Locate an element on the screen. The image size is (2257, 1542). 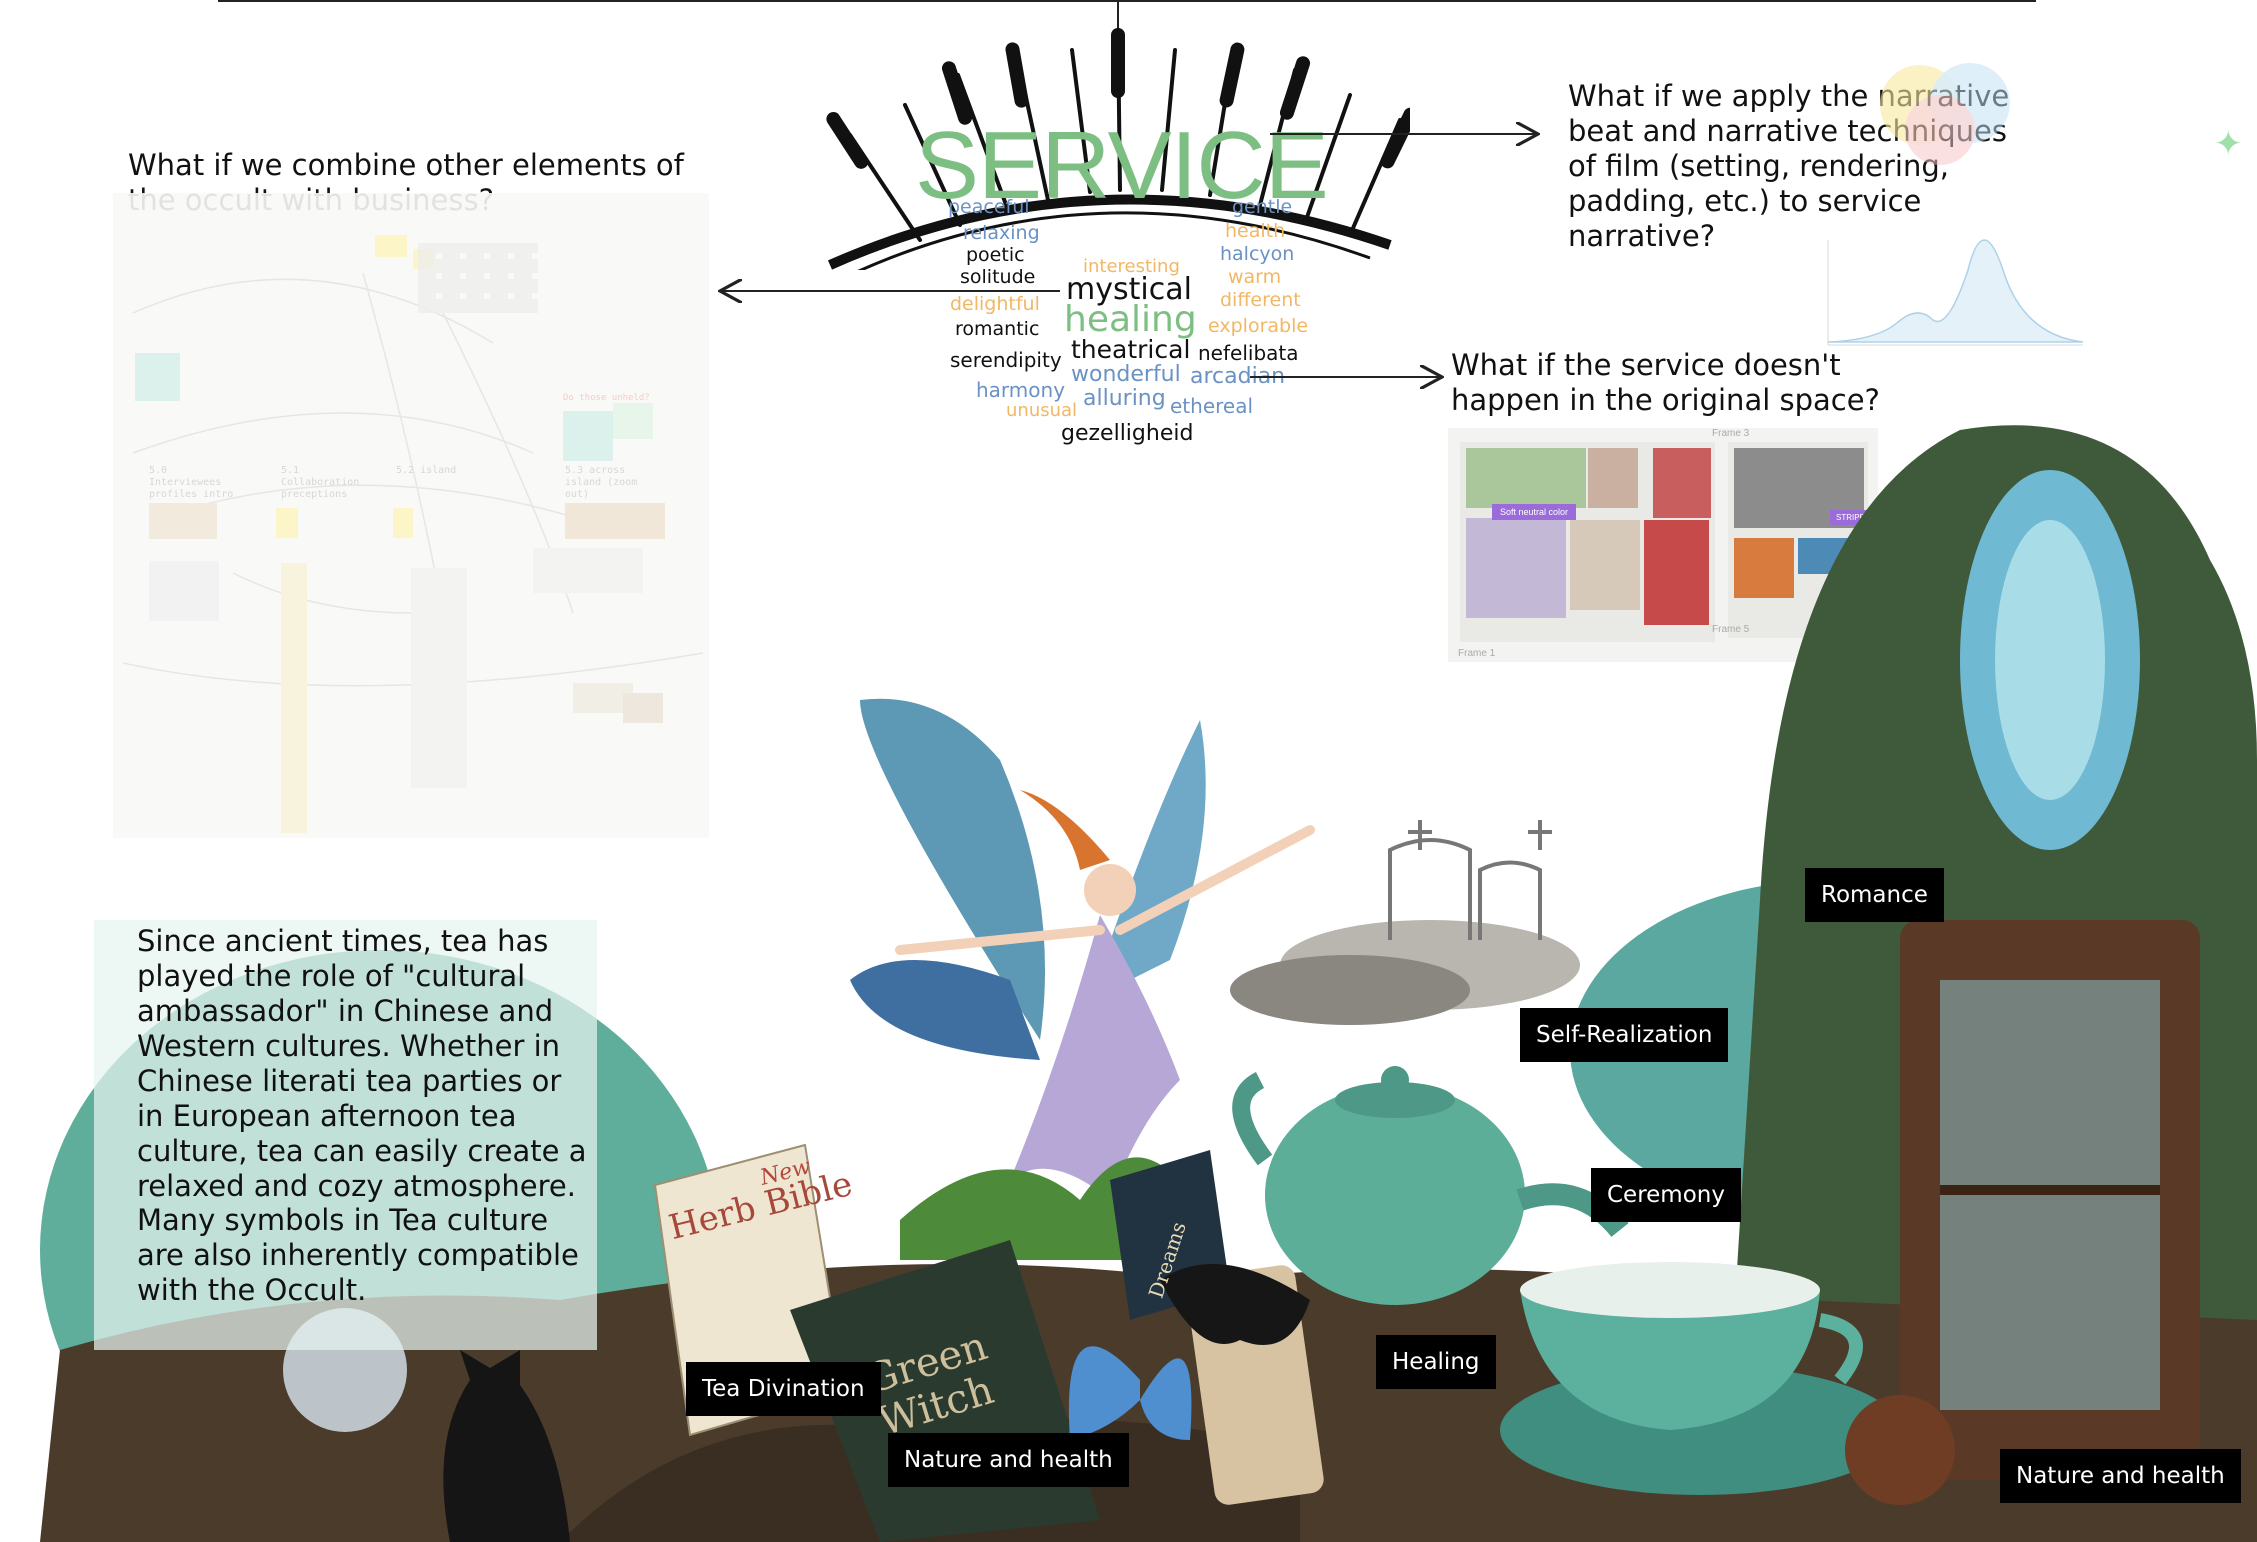
label-healing: Healing is located at coordinates (1436, 1362).